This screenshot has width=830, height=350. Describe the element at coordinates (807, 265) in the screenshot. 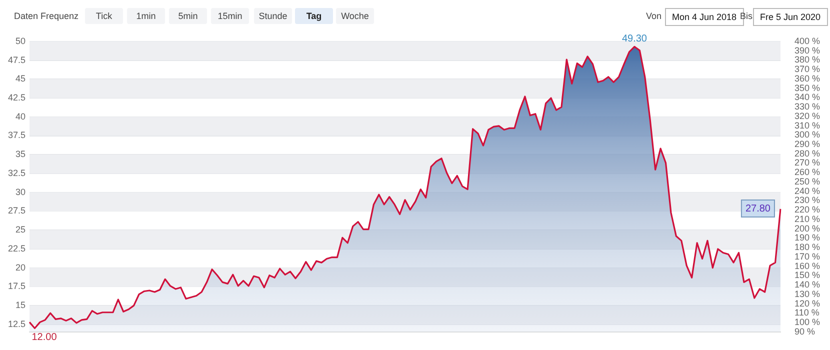

I see `y2-tick-label: 160 %` at that location.